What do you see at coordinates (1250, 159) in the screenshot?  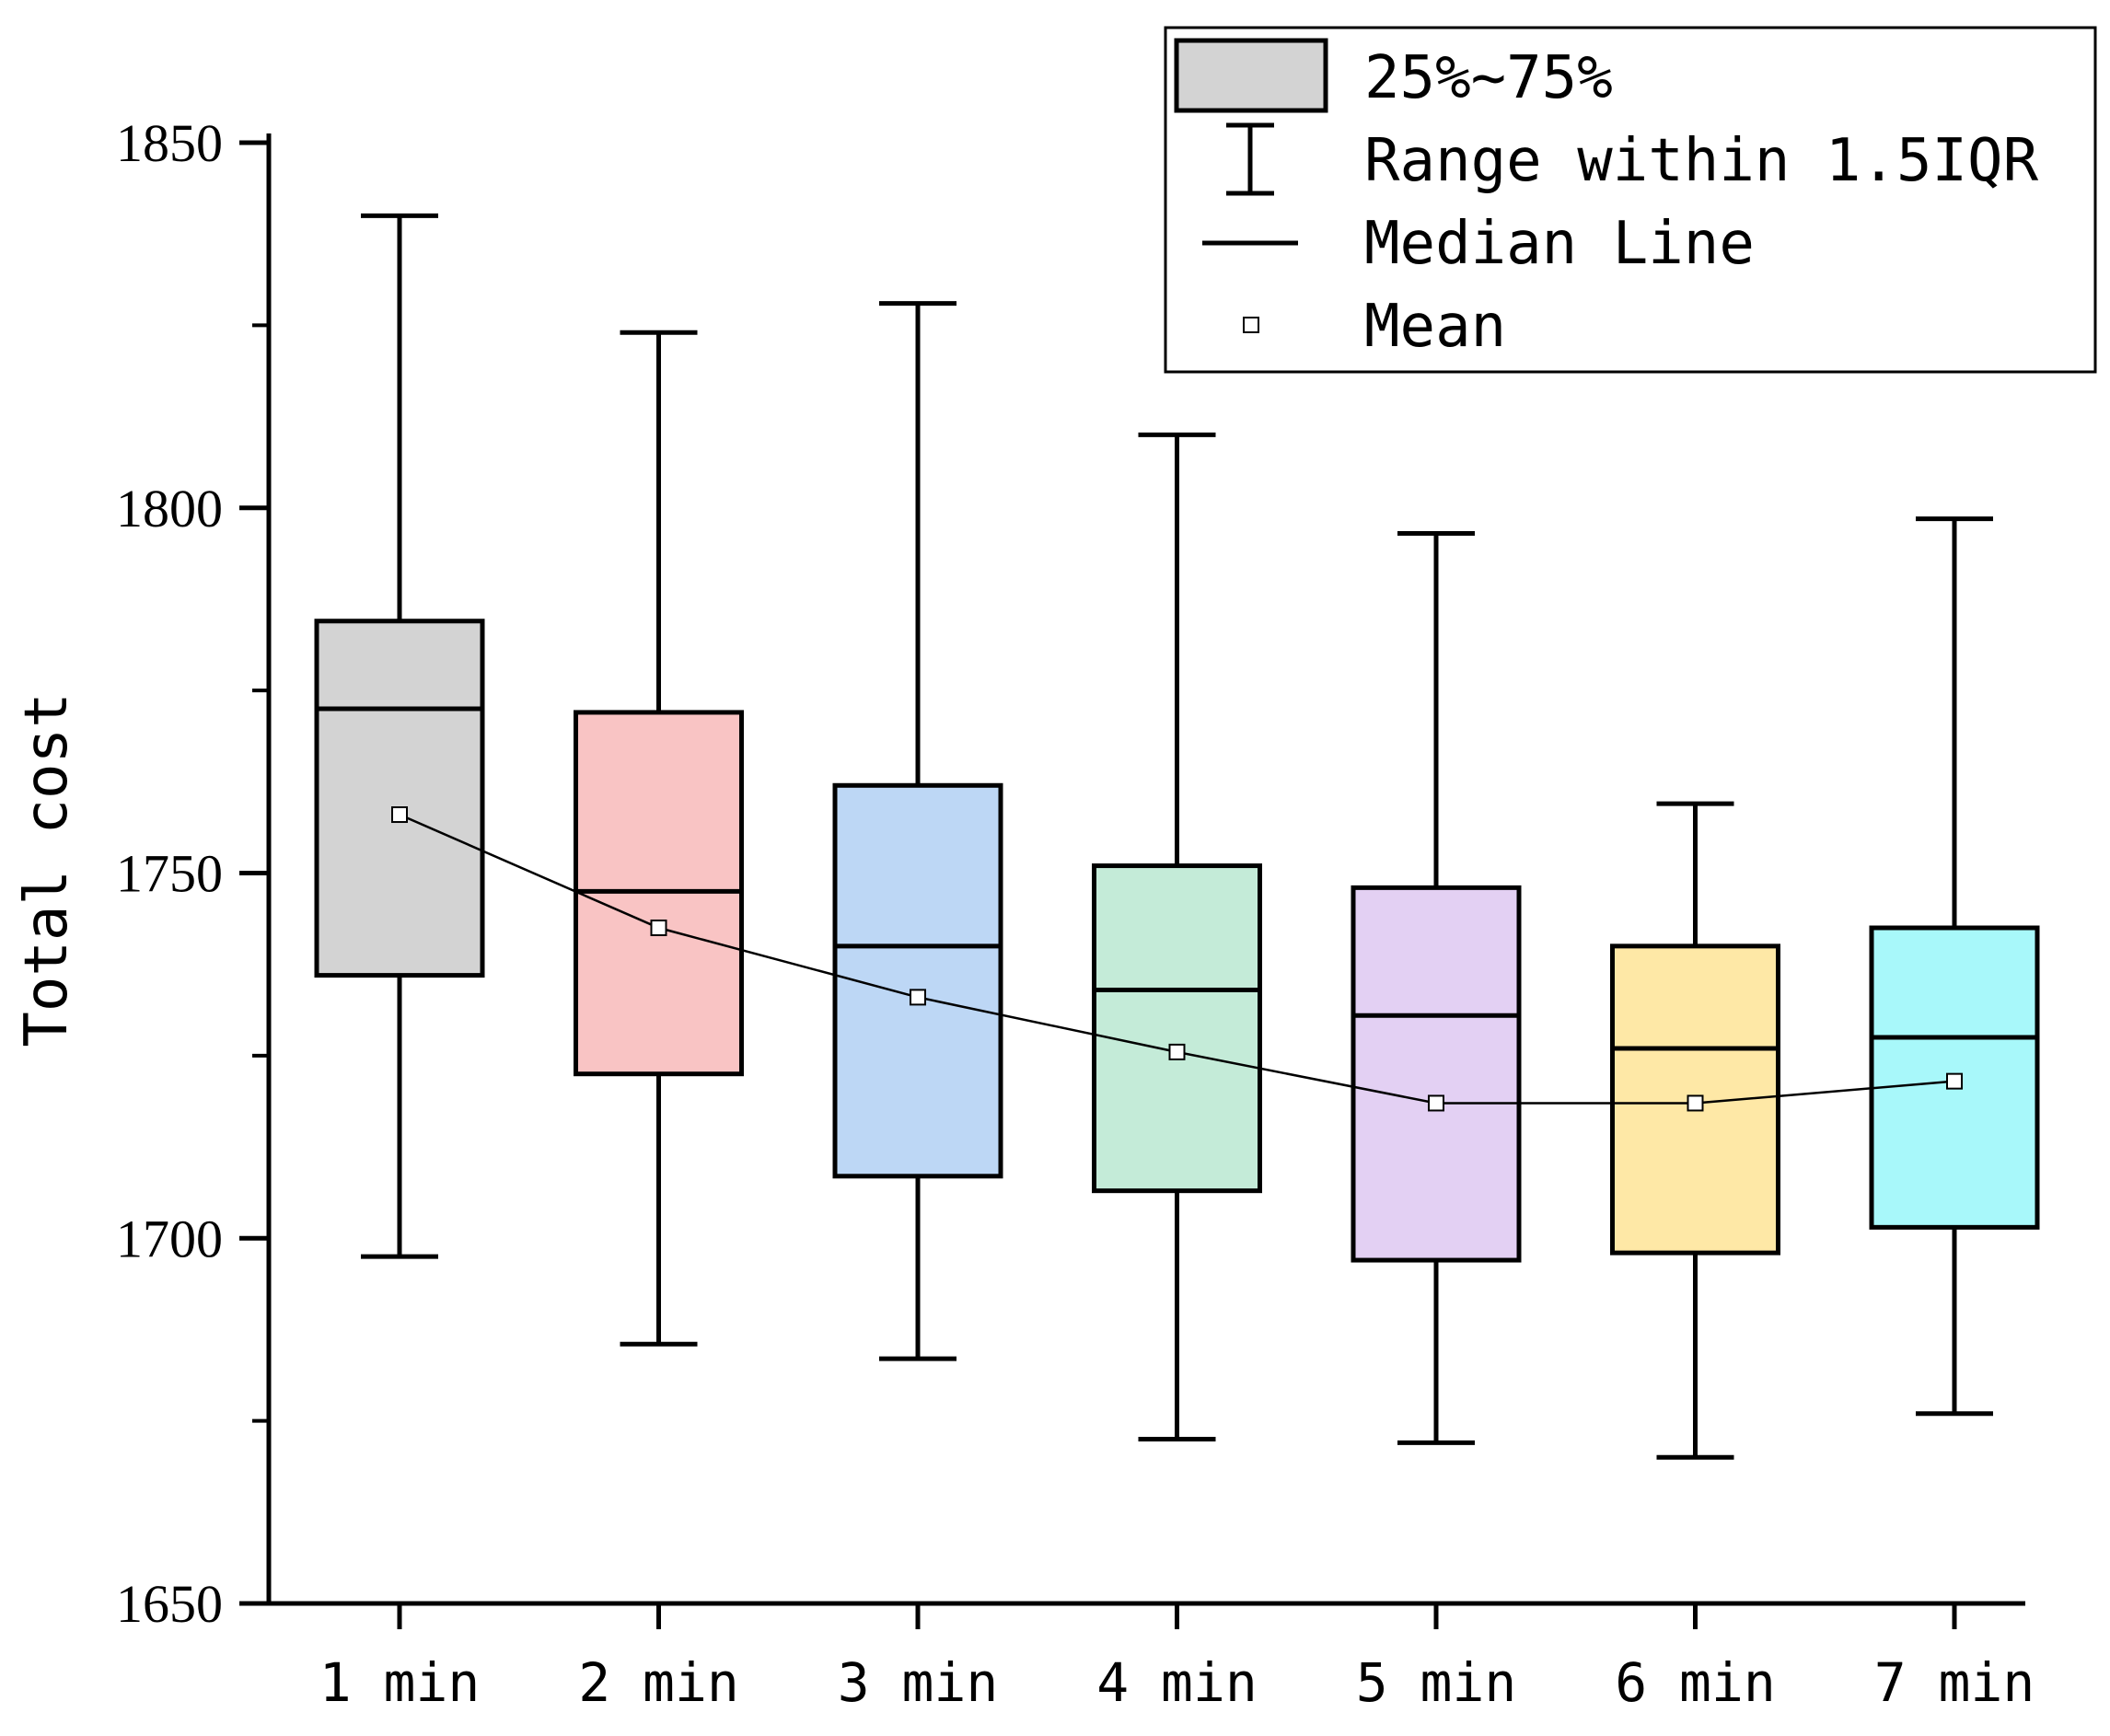 I see `legend-whisker-icon` at bounding box center [1250, 159].